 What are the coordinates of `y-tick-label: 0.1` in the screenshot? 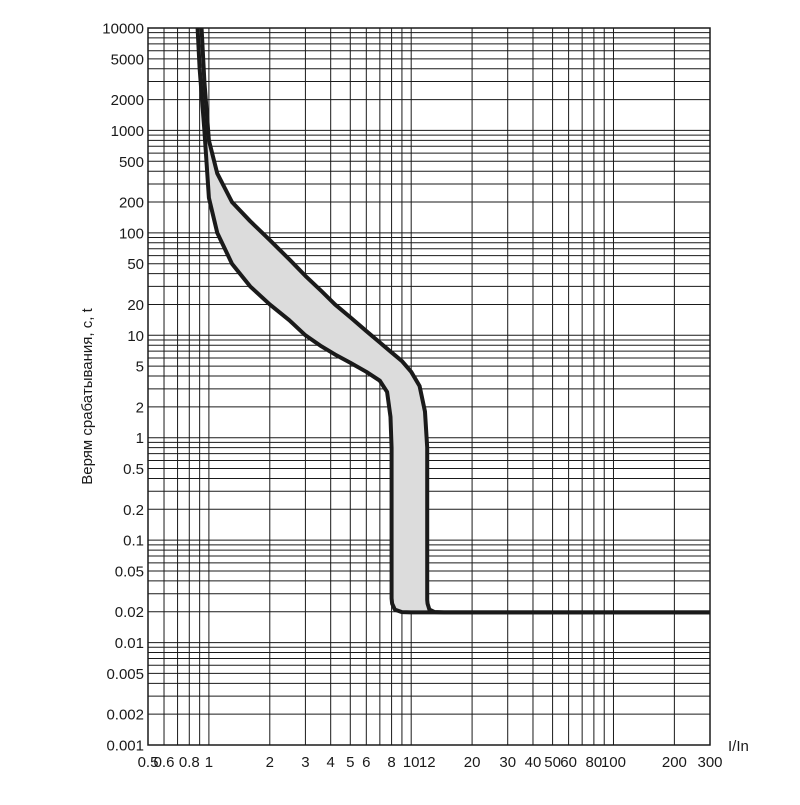 It's located at (133, 541).